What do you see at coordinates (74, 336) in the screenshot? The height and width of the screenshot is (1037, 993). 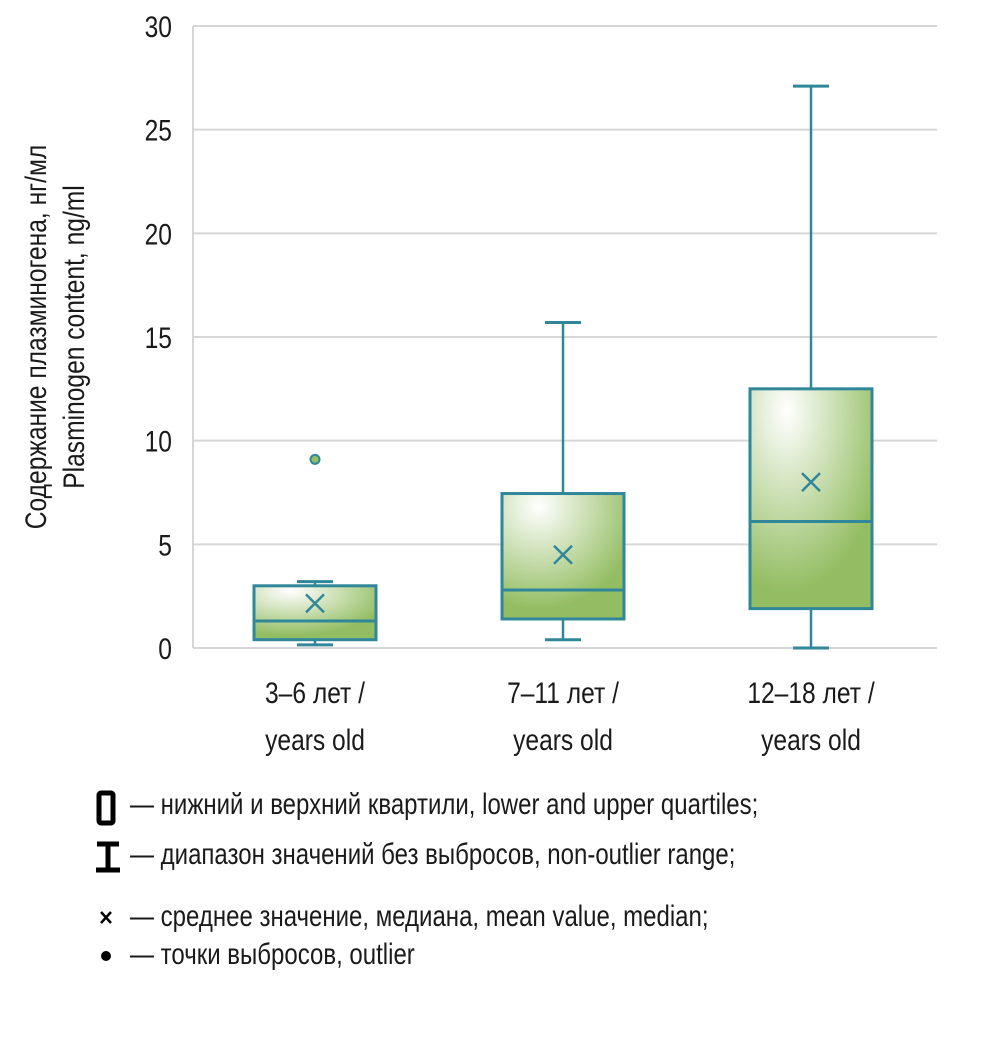 I see `y-axis-label-en: Plasminogen content, ng/ml` at bounding box center [74, 336].